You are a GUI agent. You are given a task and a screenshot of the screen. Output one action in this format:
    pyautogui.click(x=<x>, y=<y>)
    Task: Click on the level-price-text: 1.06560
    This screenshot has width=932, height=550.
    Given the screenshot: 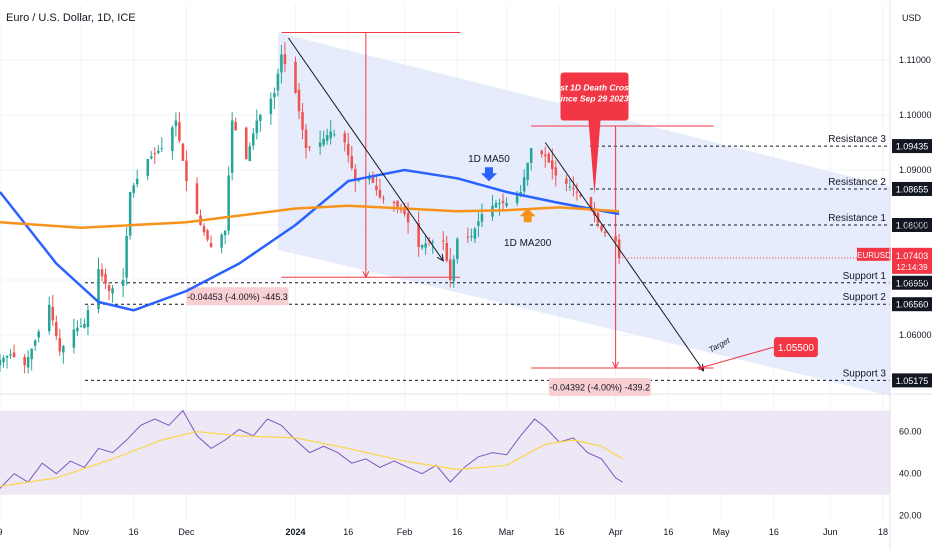 What is the action you would take?
    pyautogui.click(x=912, y=305)
    